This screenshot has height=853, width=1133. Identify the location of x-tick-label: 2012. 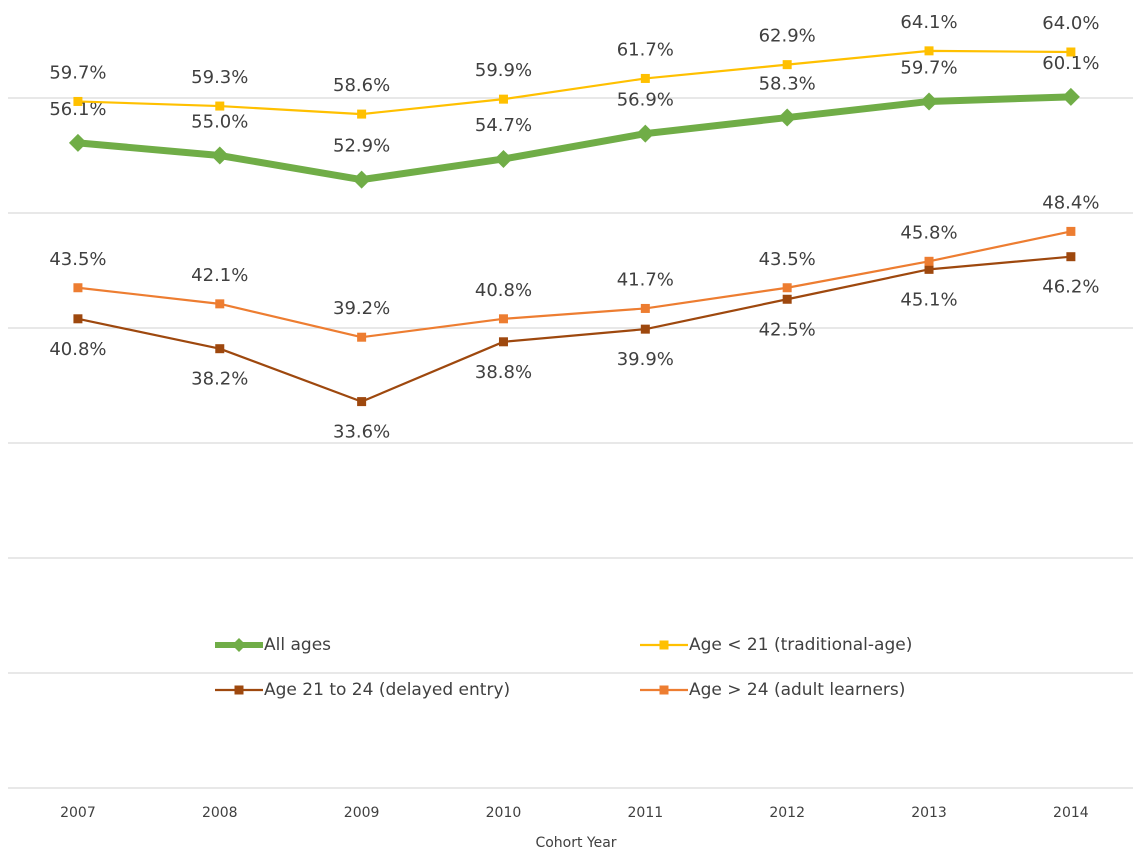
(787, 813).